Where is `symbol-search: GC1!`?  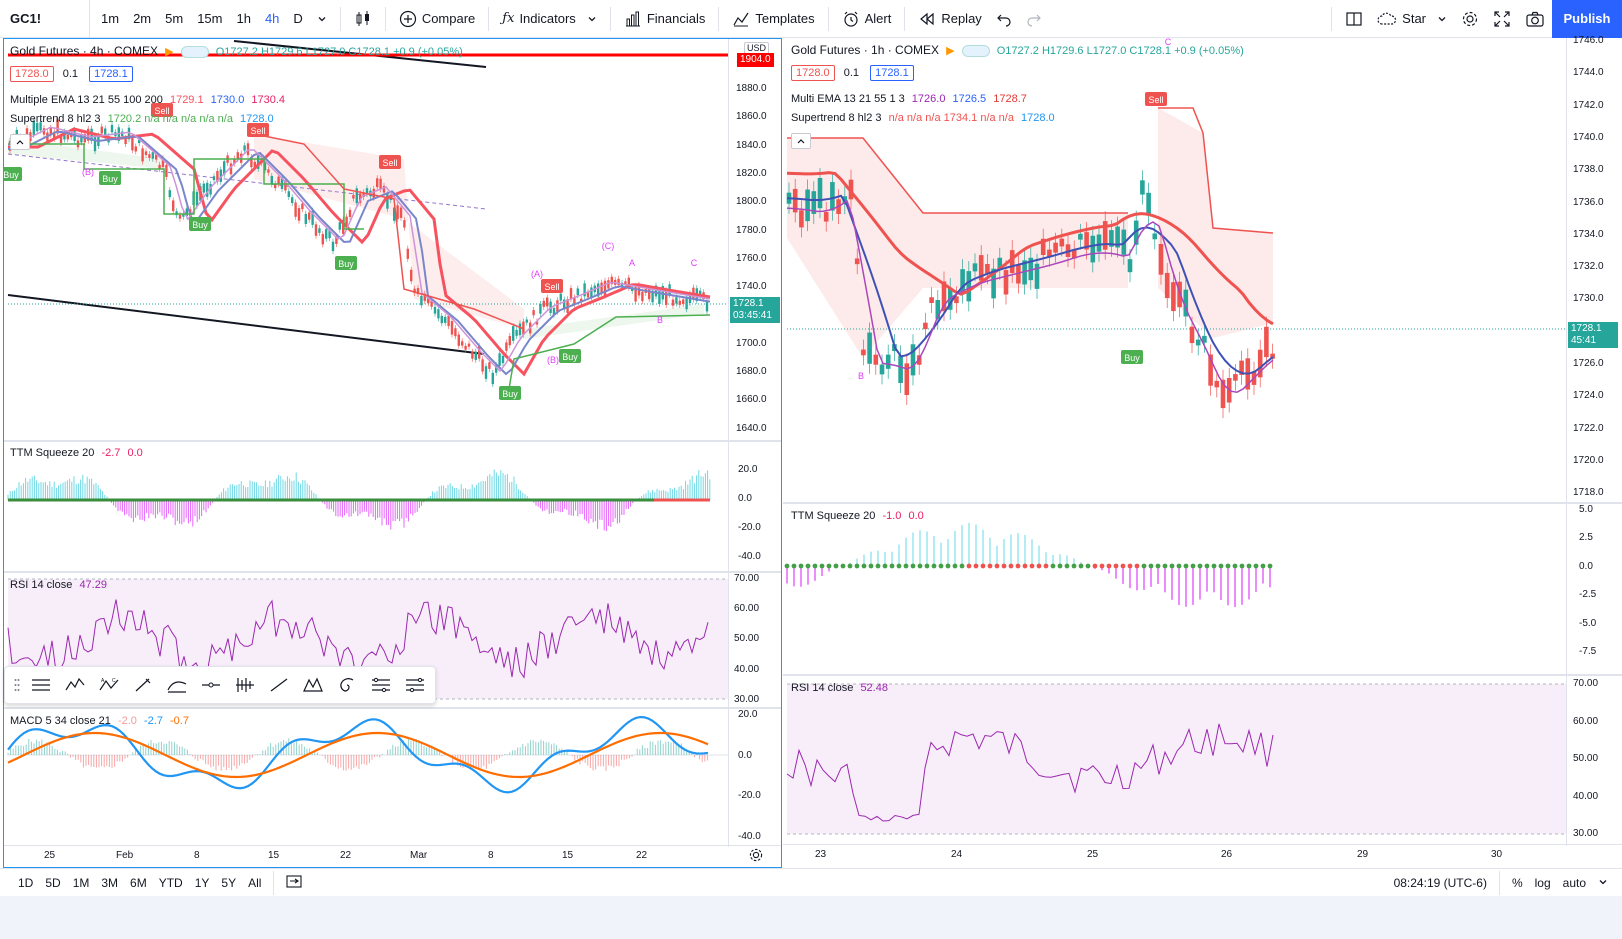 symbol-search: GC1! is located at coordinates (45, 19).